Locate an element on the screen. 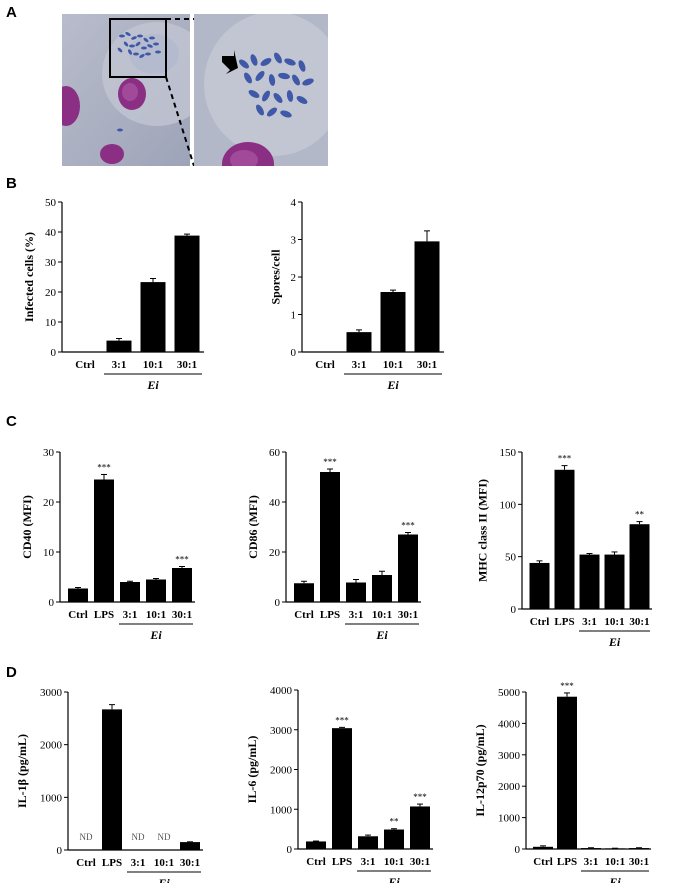  panel-label-c: C is located at coordinates (11, 421).